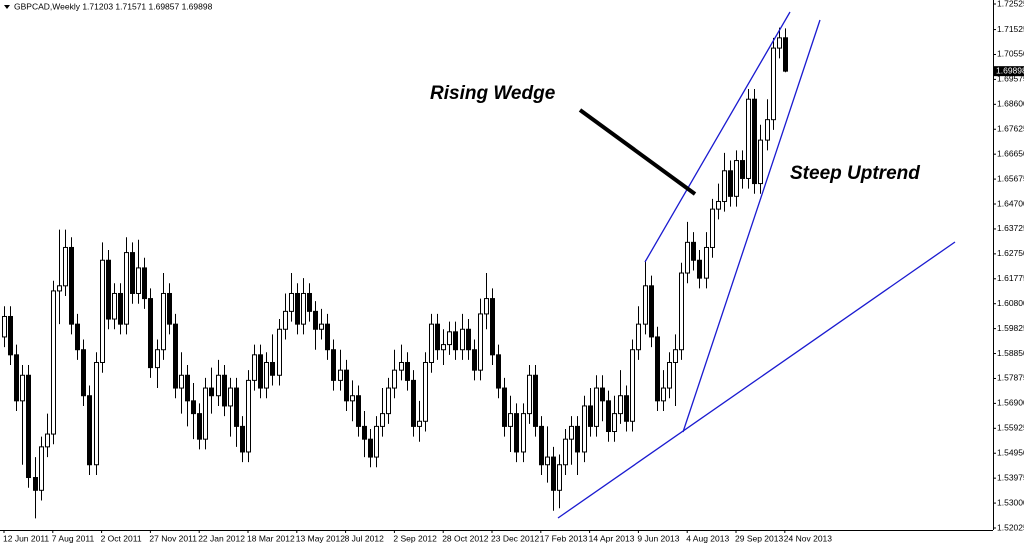 This screenshot has height=545, width=1024. What do you see at coordinates (1010, 452) in the screenshot?
I see `y-tick-label: 1.54950` at bounding box center [1010, 452].